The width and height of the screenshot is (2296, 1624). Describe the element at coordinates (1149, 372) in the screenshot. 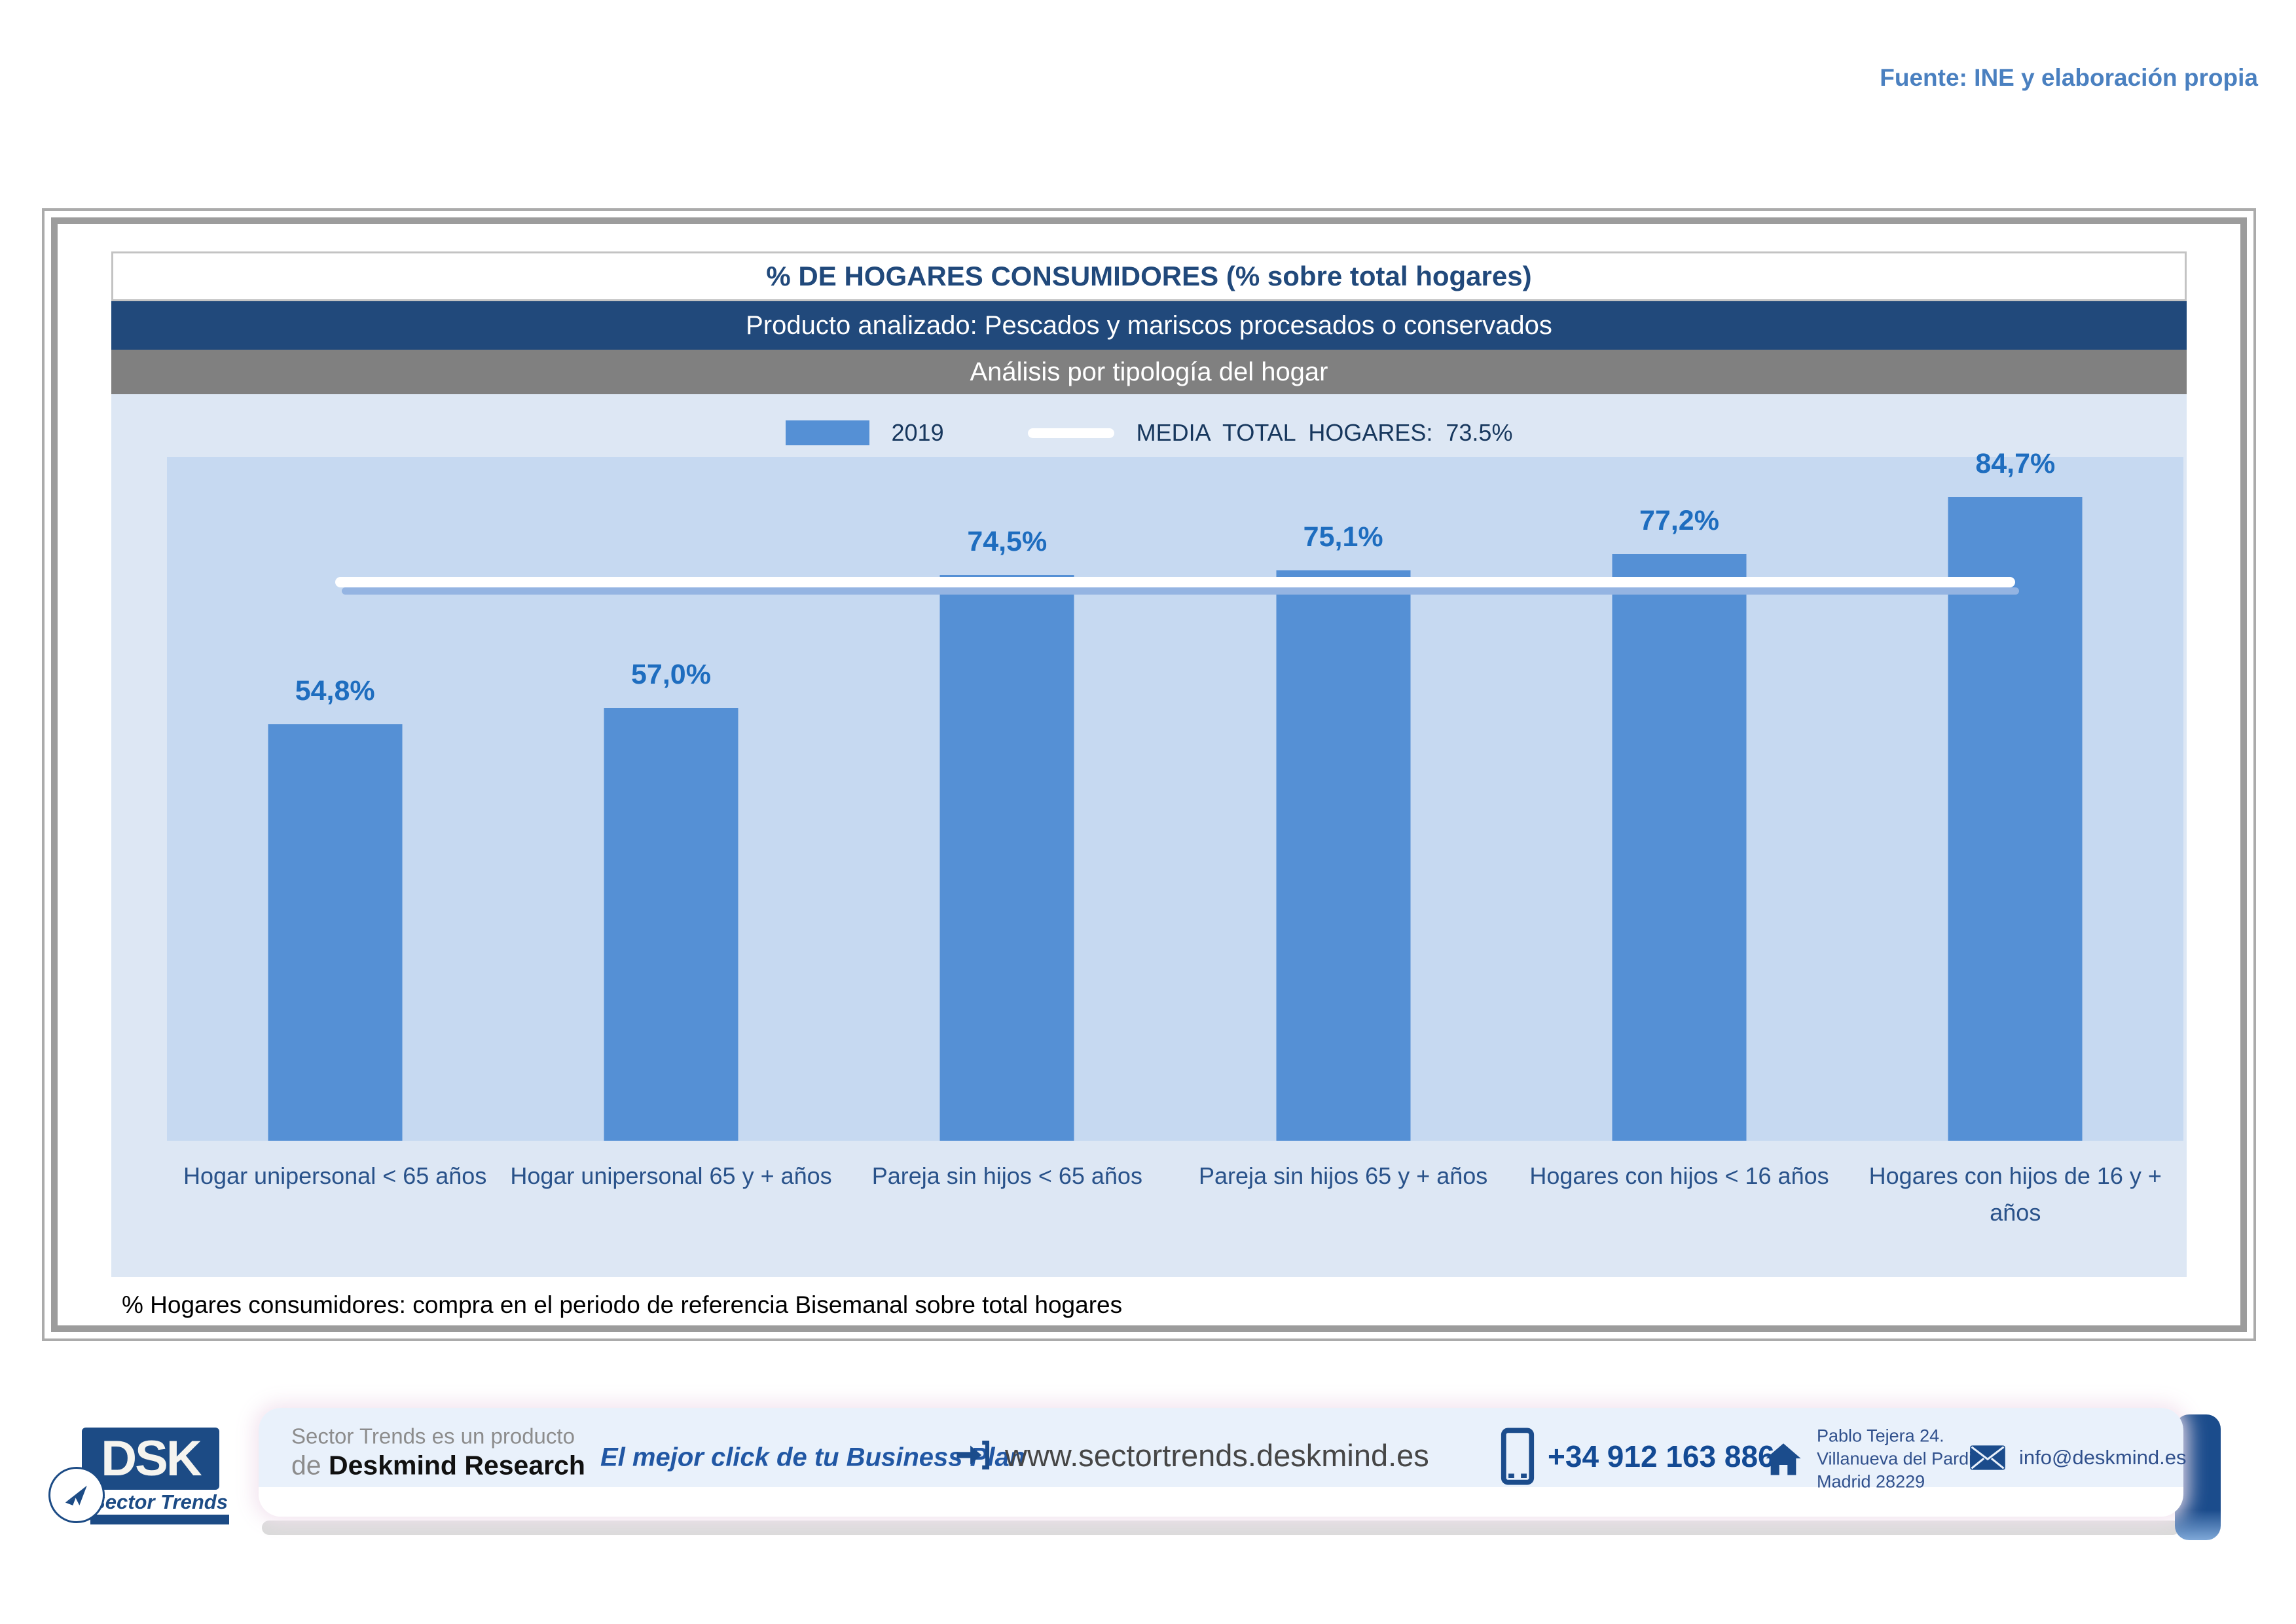

I see `chart-subtitle-analysis: Análisis por tipología del hogar` at that location.